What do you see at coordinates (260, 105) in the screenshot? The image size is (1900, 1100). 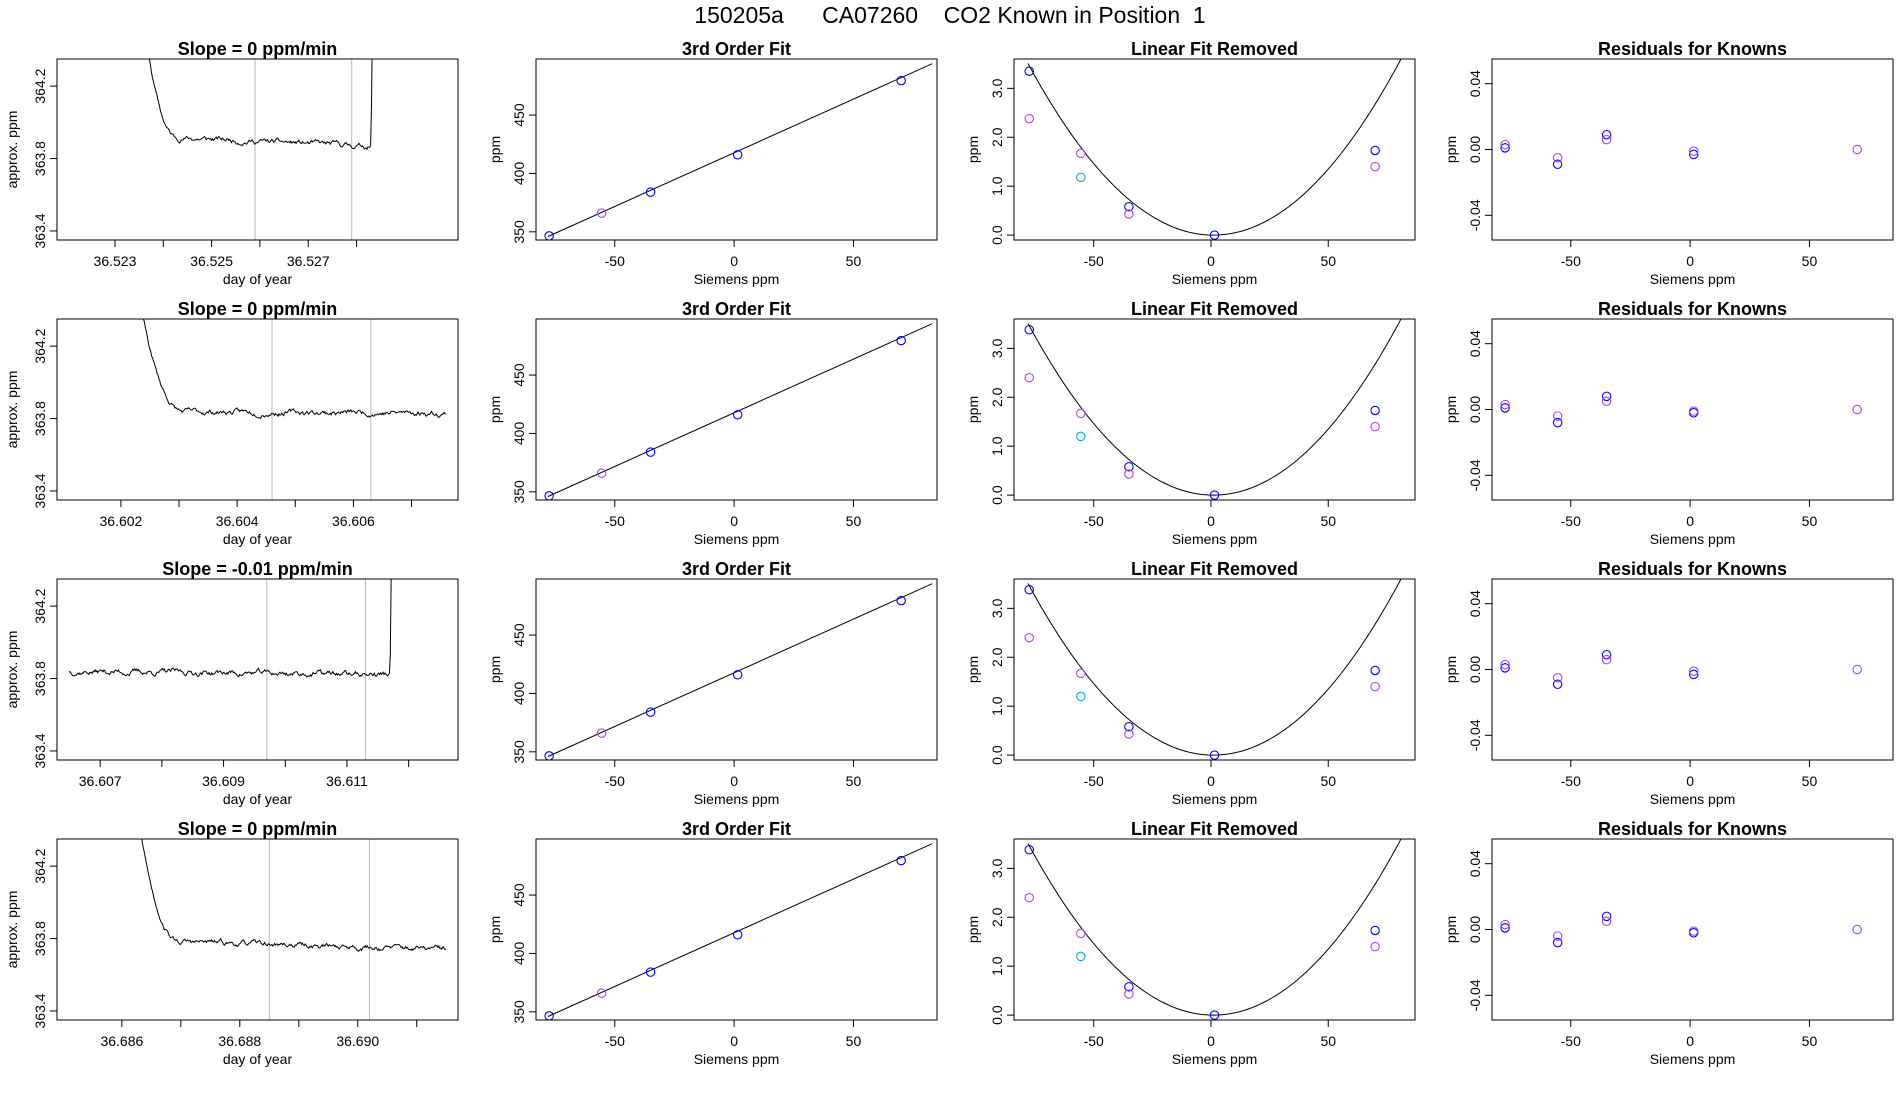 I see `concentration-trace` at bounding box center [260, 105].